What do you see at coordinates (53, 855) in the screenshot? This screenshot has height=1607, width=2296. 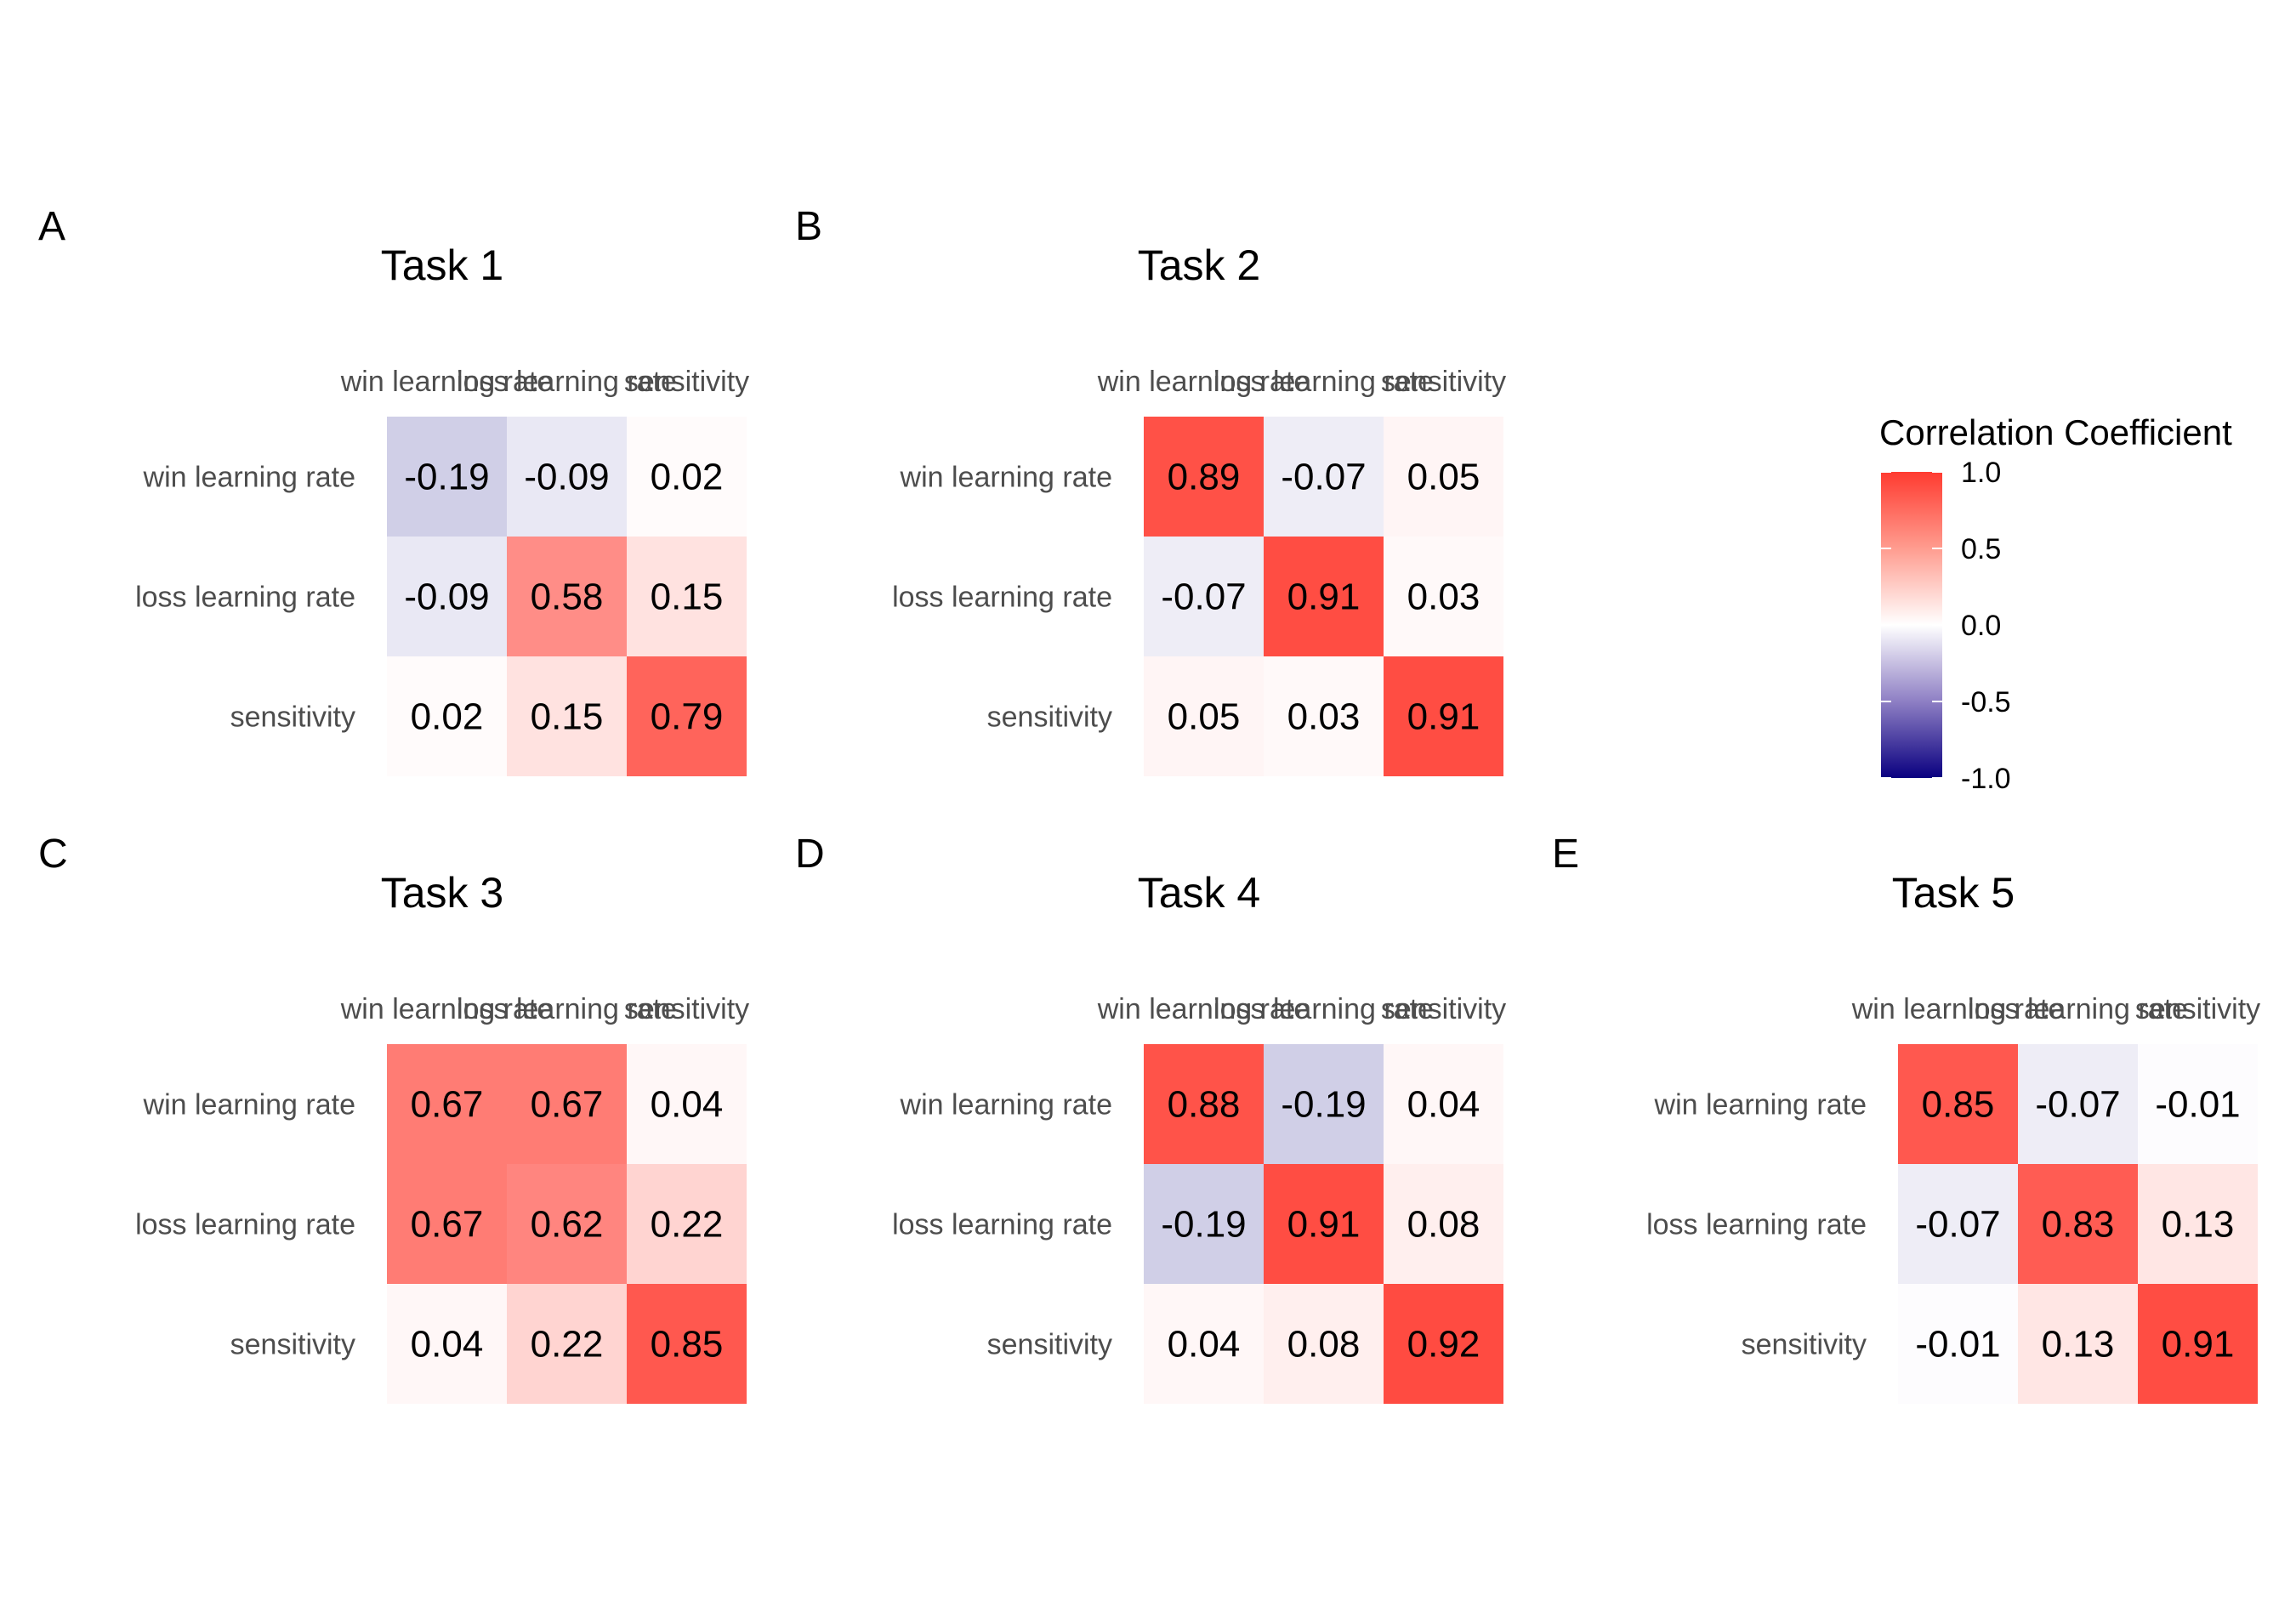 I see `panel-letter: C` at bounding box center [53, 855].